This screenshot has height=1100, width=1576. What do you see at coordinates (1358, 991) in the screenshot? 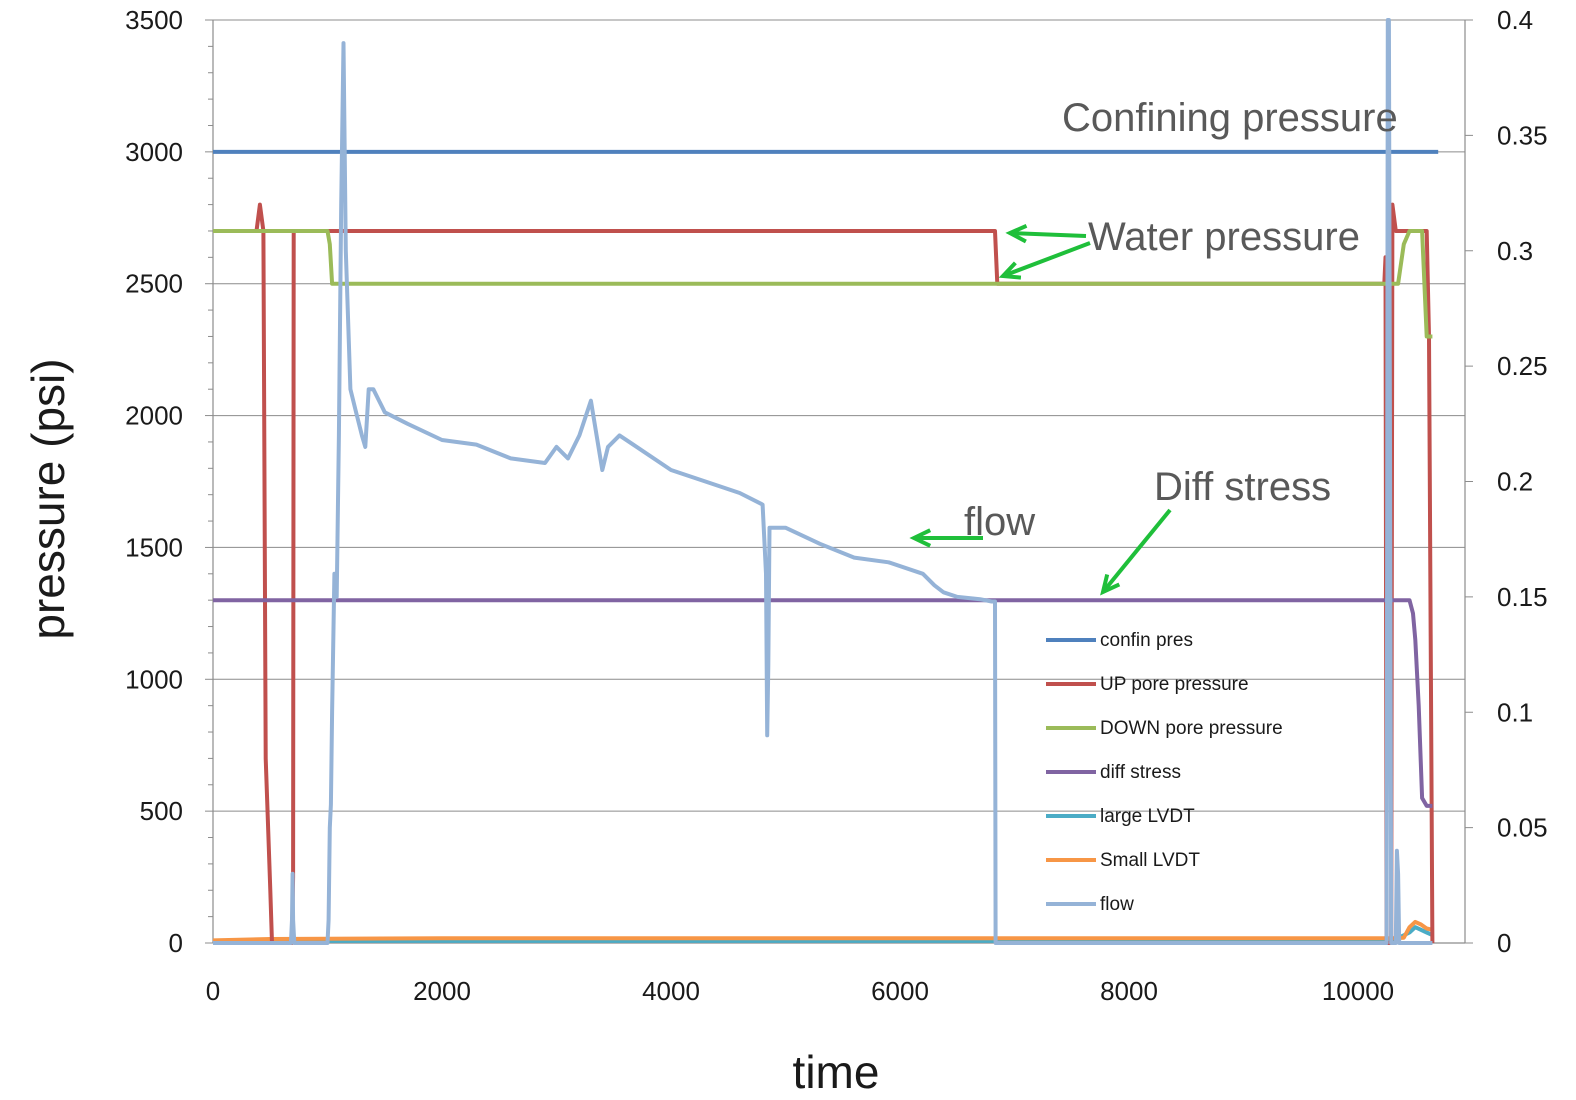
I see `x-tick-label: 10000` at bounding box center [1358, 991].